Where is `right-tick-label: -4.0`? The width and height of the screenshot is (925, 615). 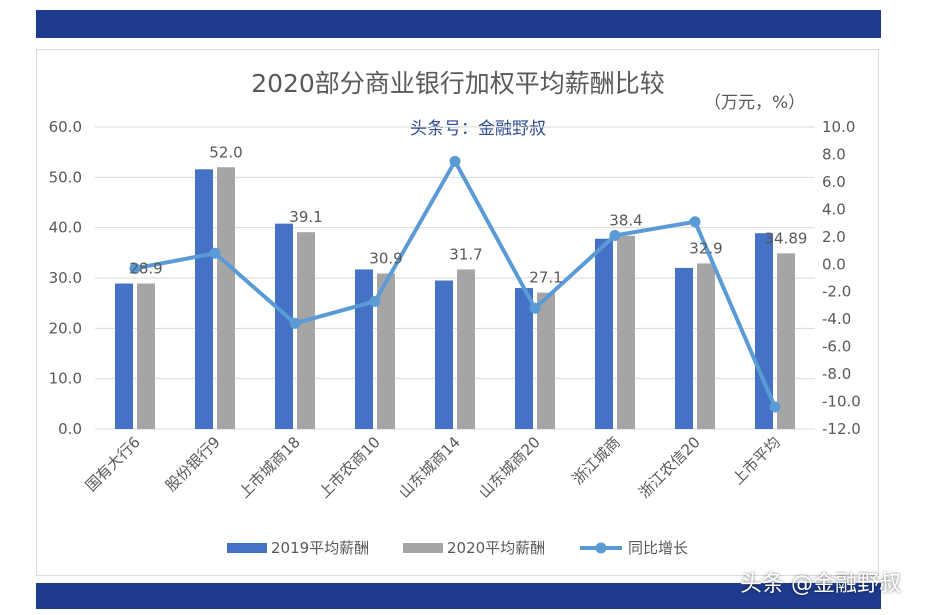
right-tick-label: -4.0 is located at coordinates (836, 319).